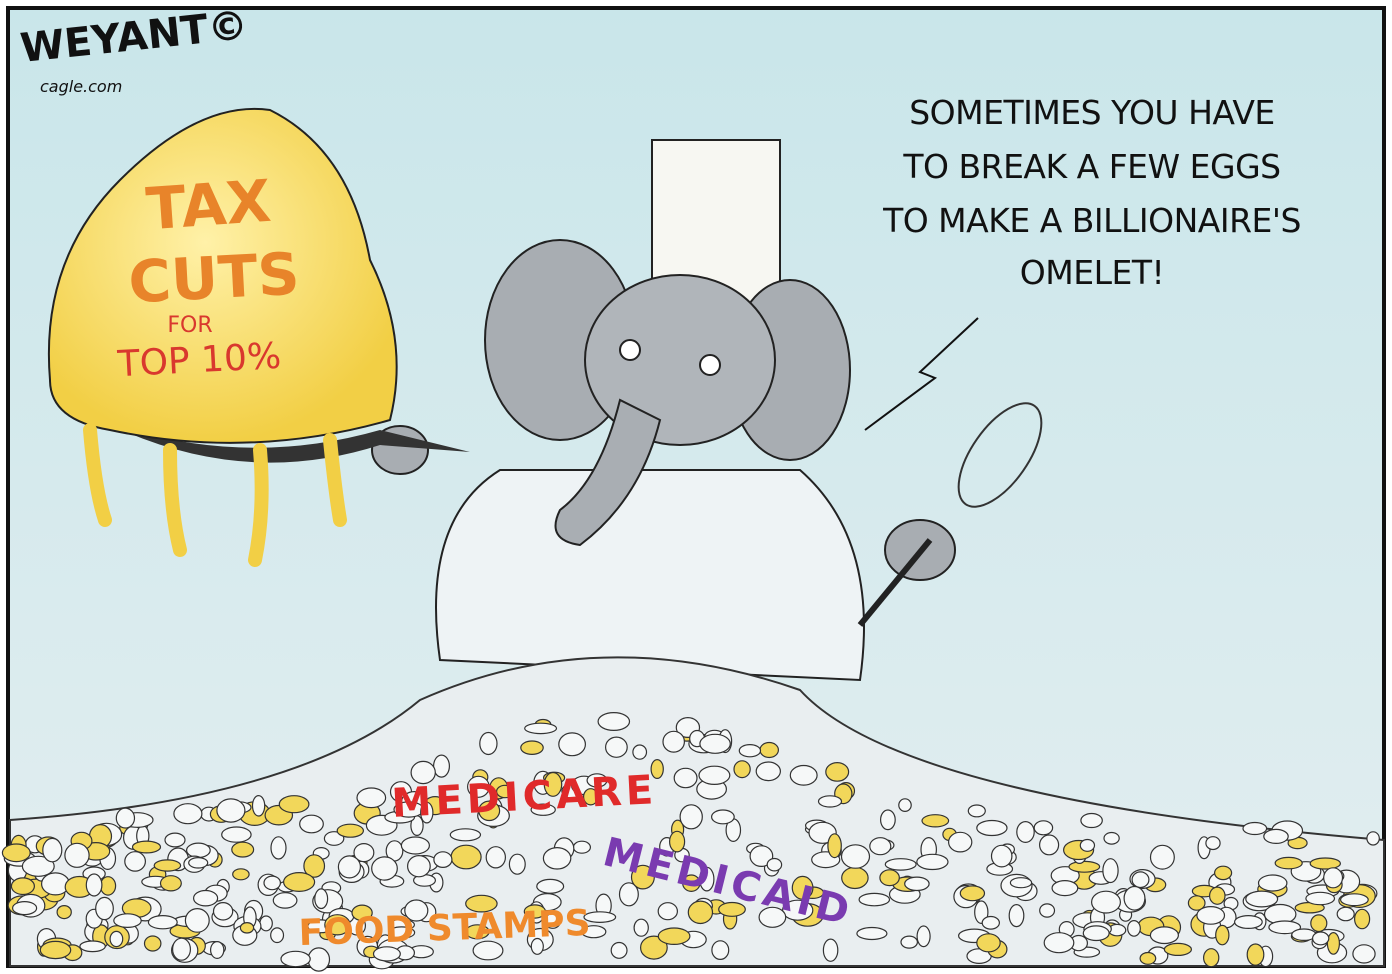  Describe the element at coordinates (1091, 166) in the screenshot. I see `speech-line: TO BREAK A FEW EGGS` at that location.